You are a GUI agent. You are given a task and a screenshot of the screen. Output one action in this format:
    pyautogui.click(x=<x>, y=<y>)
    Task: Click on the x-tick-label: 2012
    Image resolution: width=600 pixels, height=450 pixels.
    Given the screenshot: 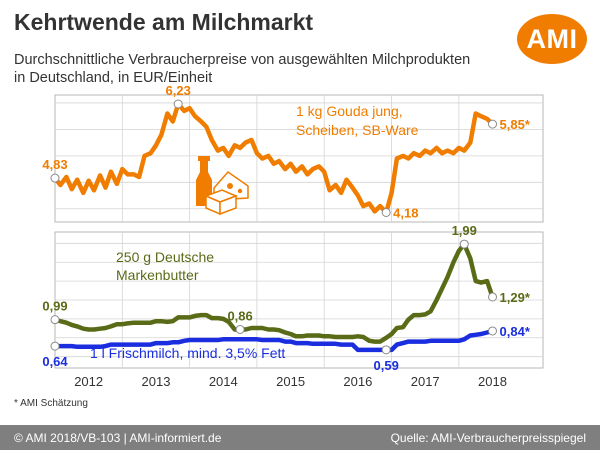 What is the action you would take?
    pyautogui.click(x=88, y=381)
    